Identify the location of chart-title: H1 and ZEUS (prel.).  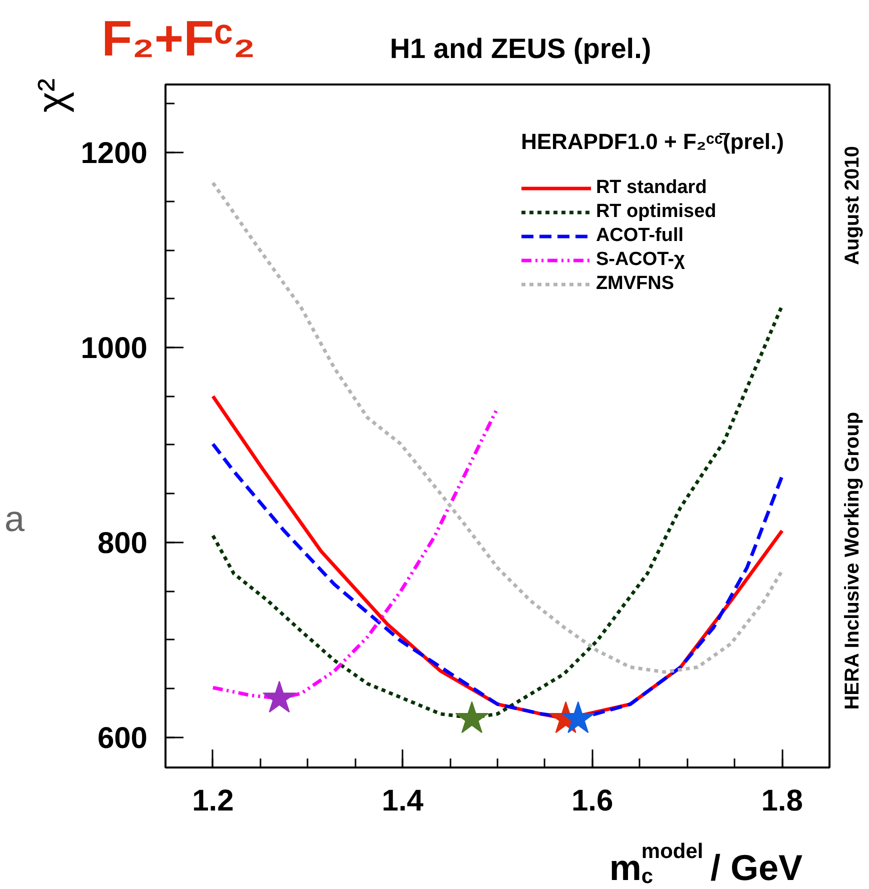
(521, 48).